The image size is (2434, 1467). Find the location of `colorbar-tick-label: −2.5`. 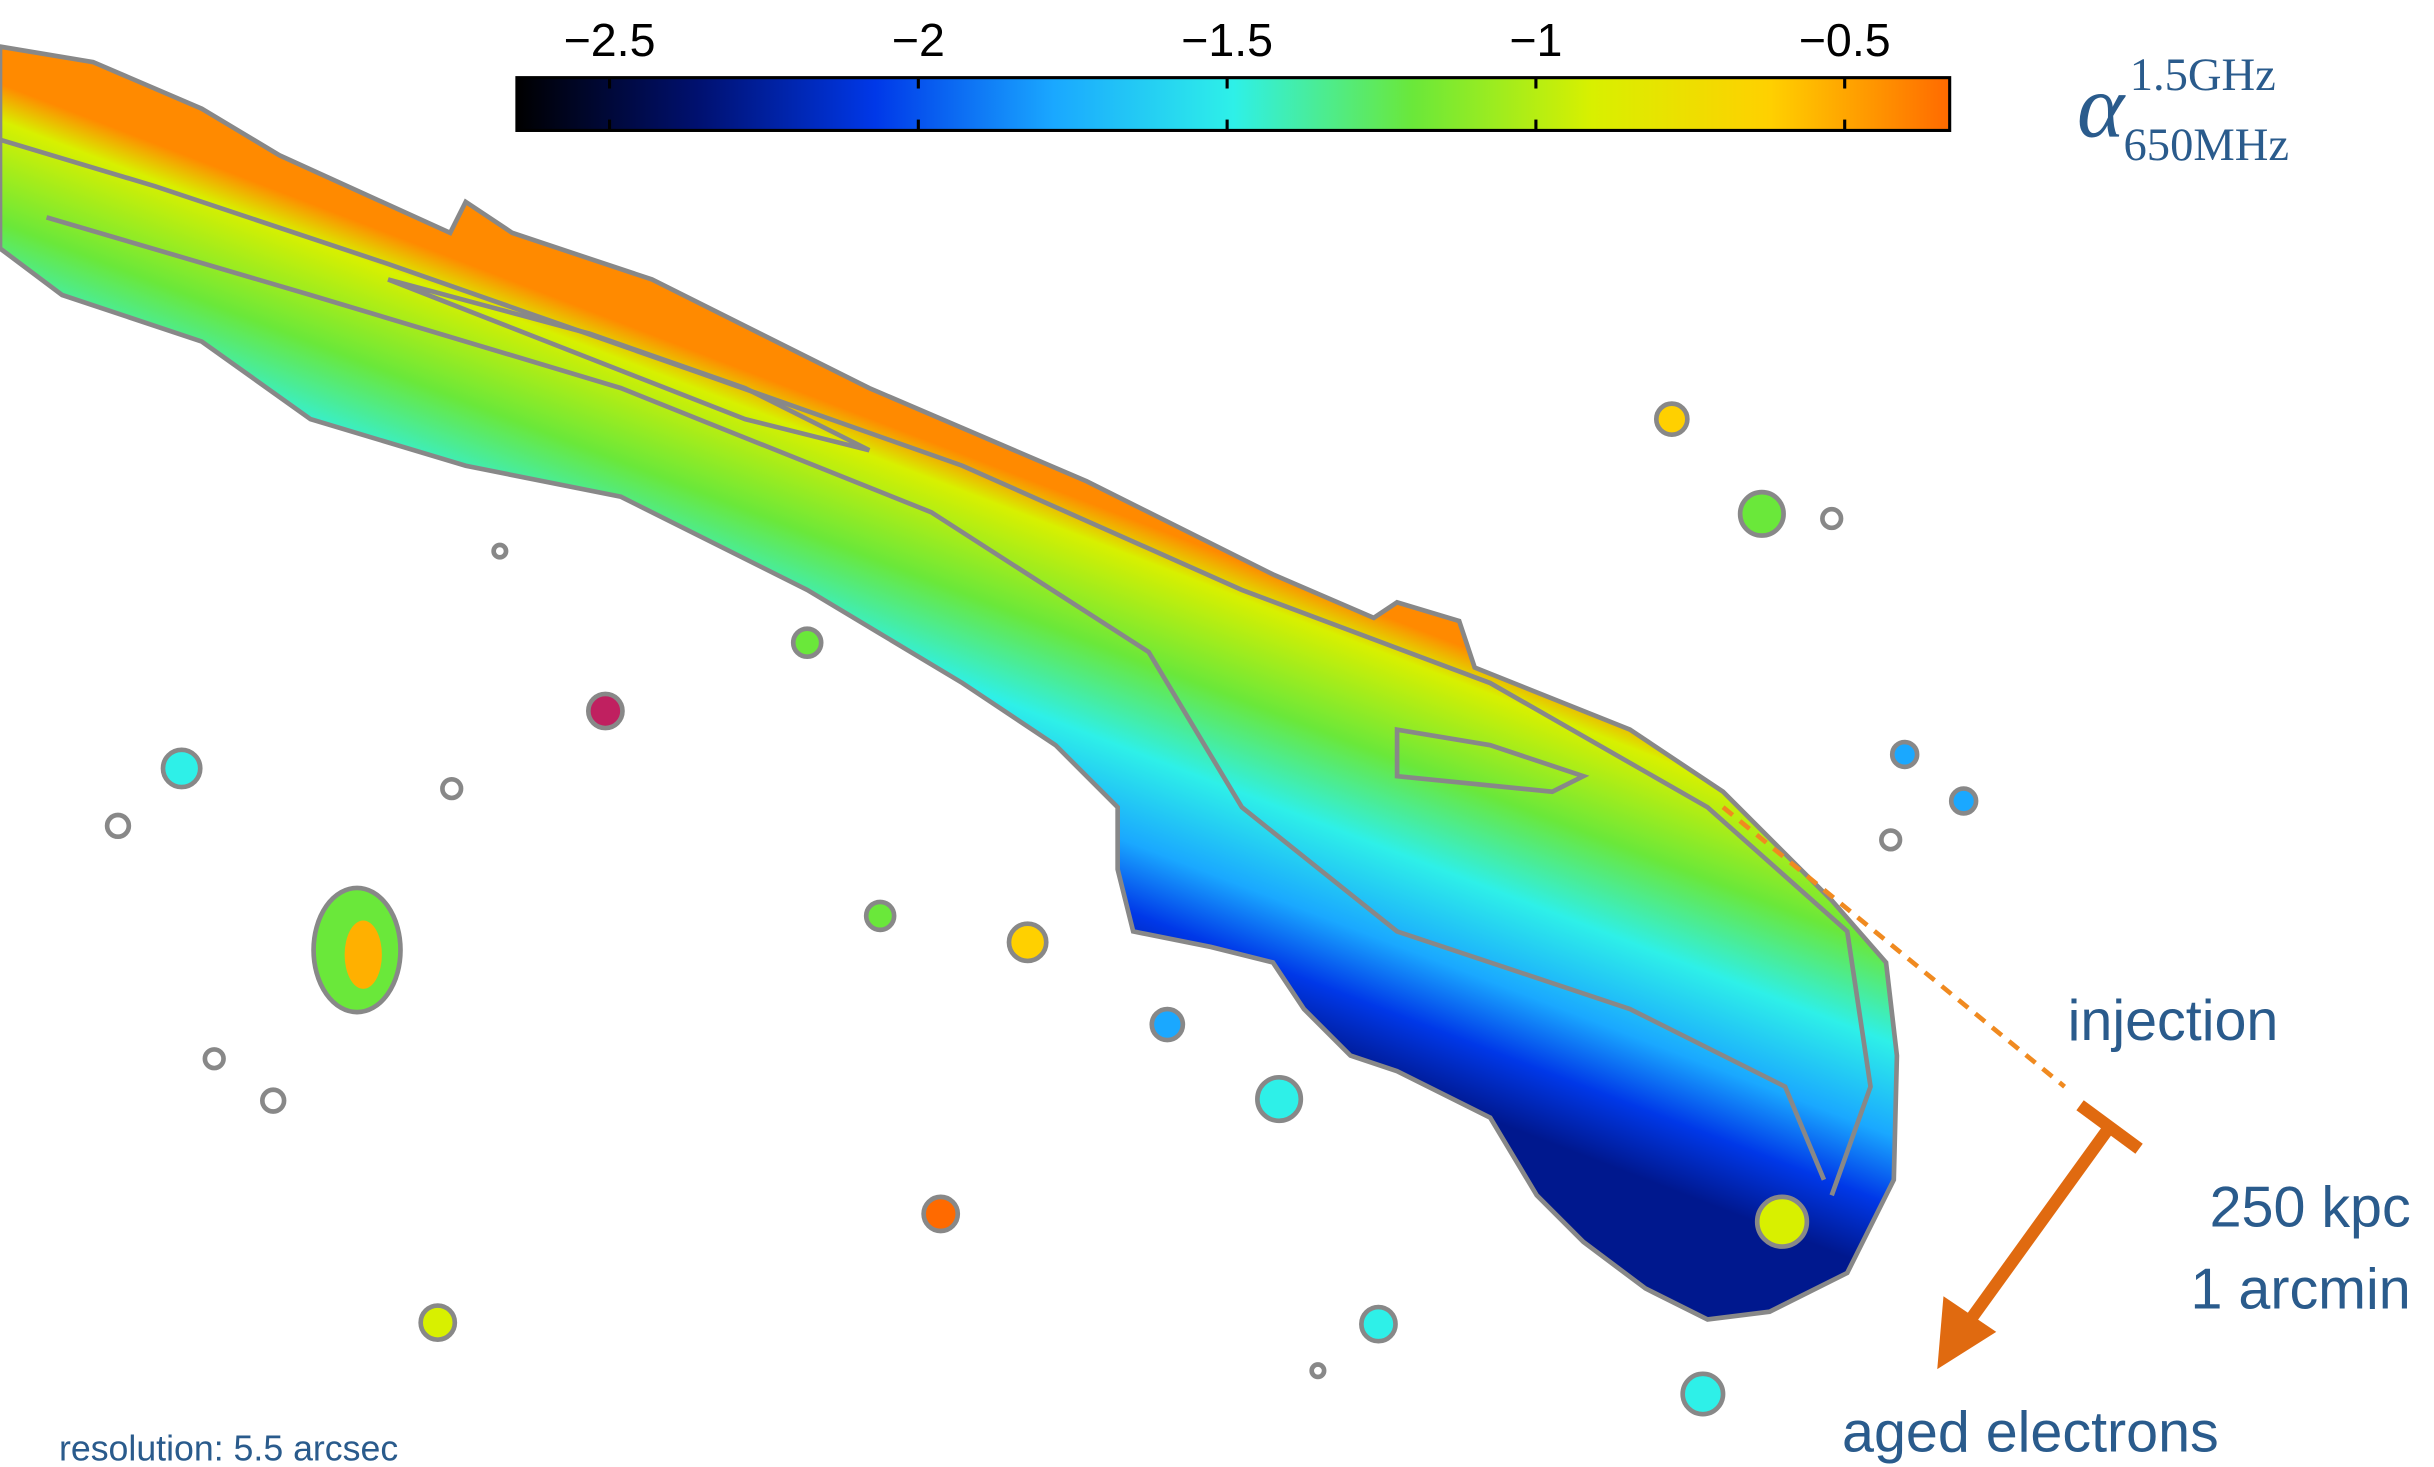

colorbar-tick-label: −2.5 is located at coordinates (610, 40).